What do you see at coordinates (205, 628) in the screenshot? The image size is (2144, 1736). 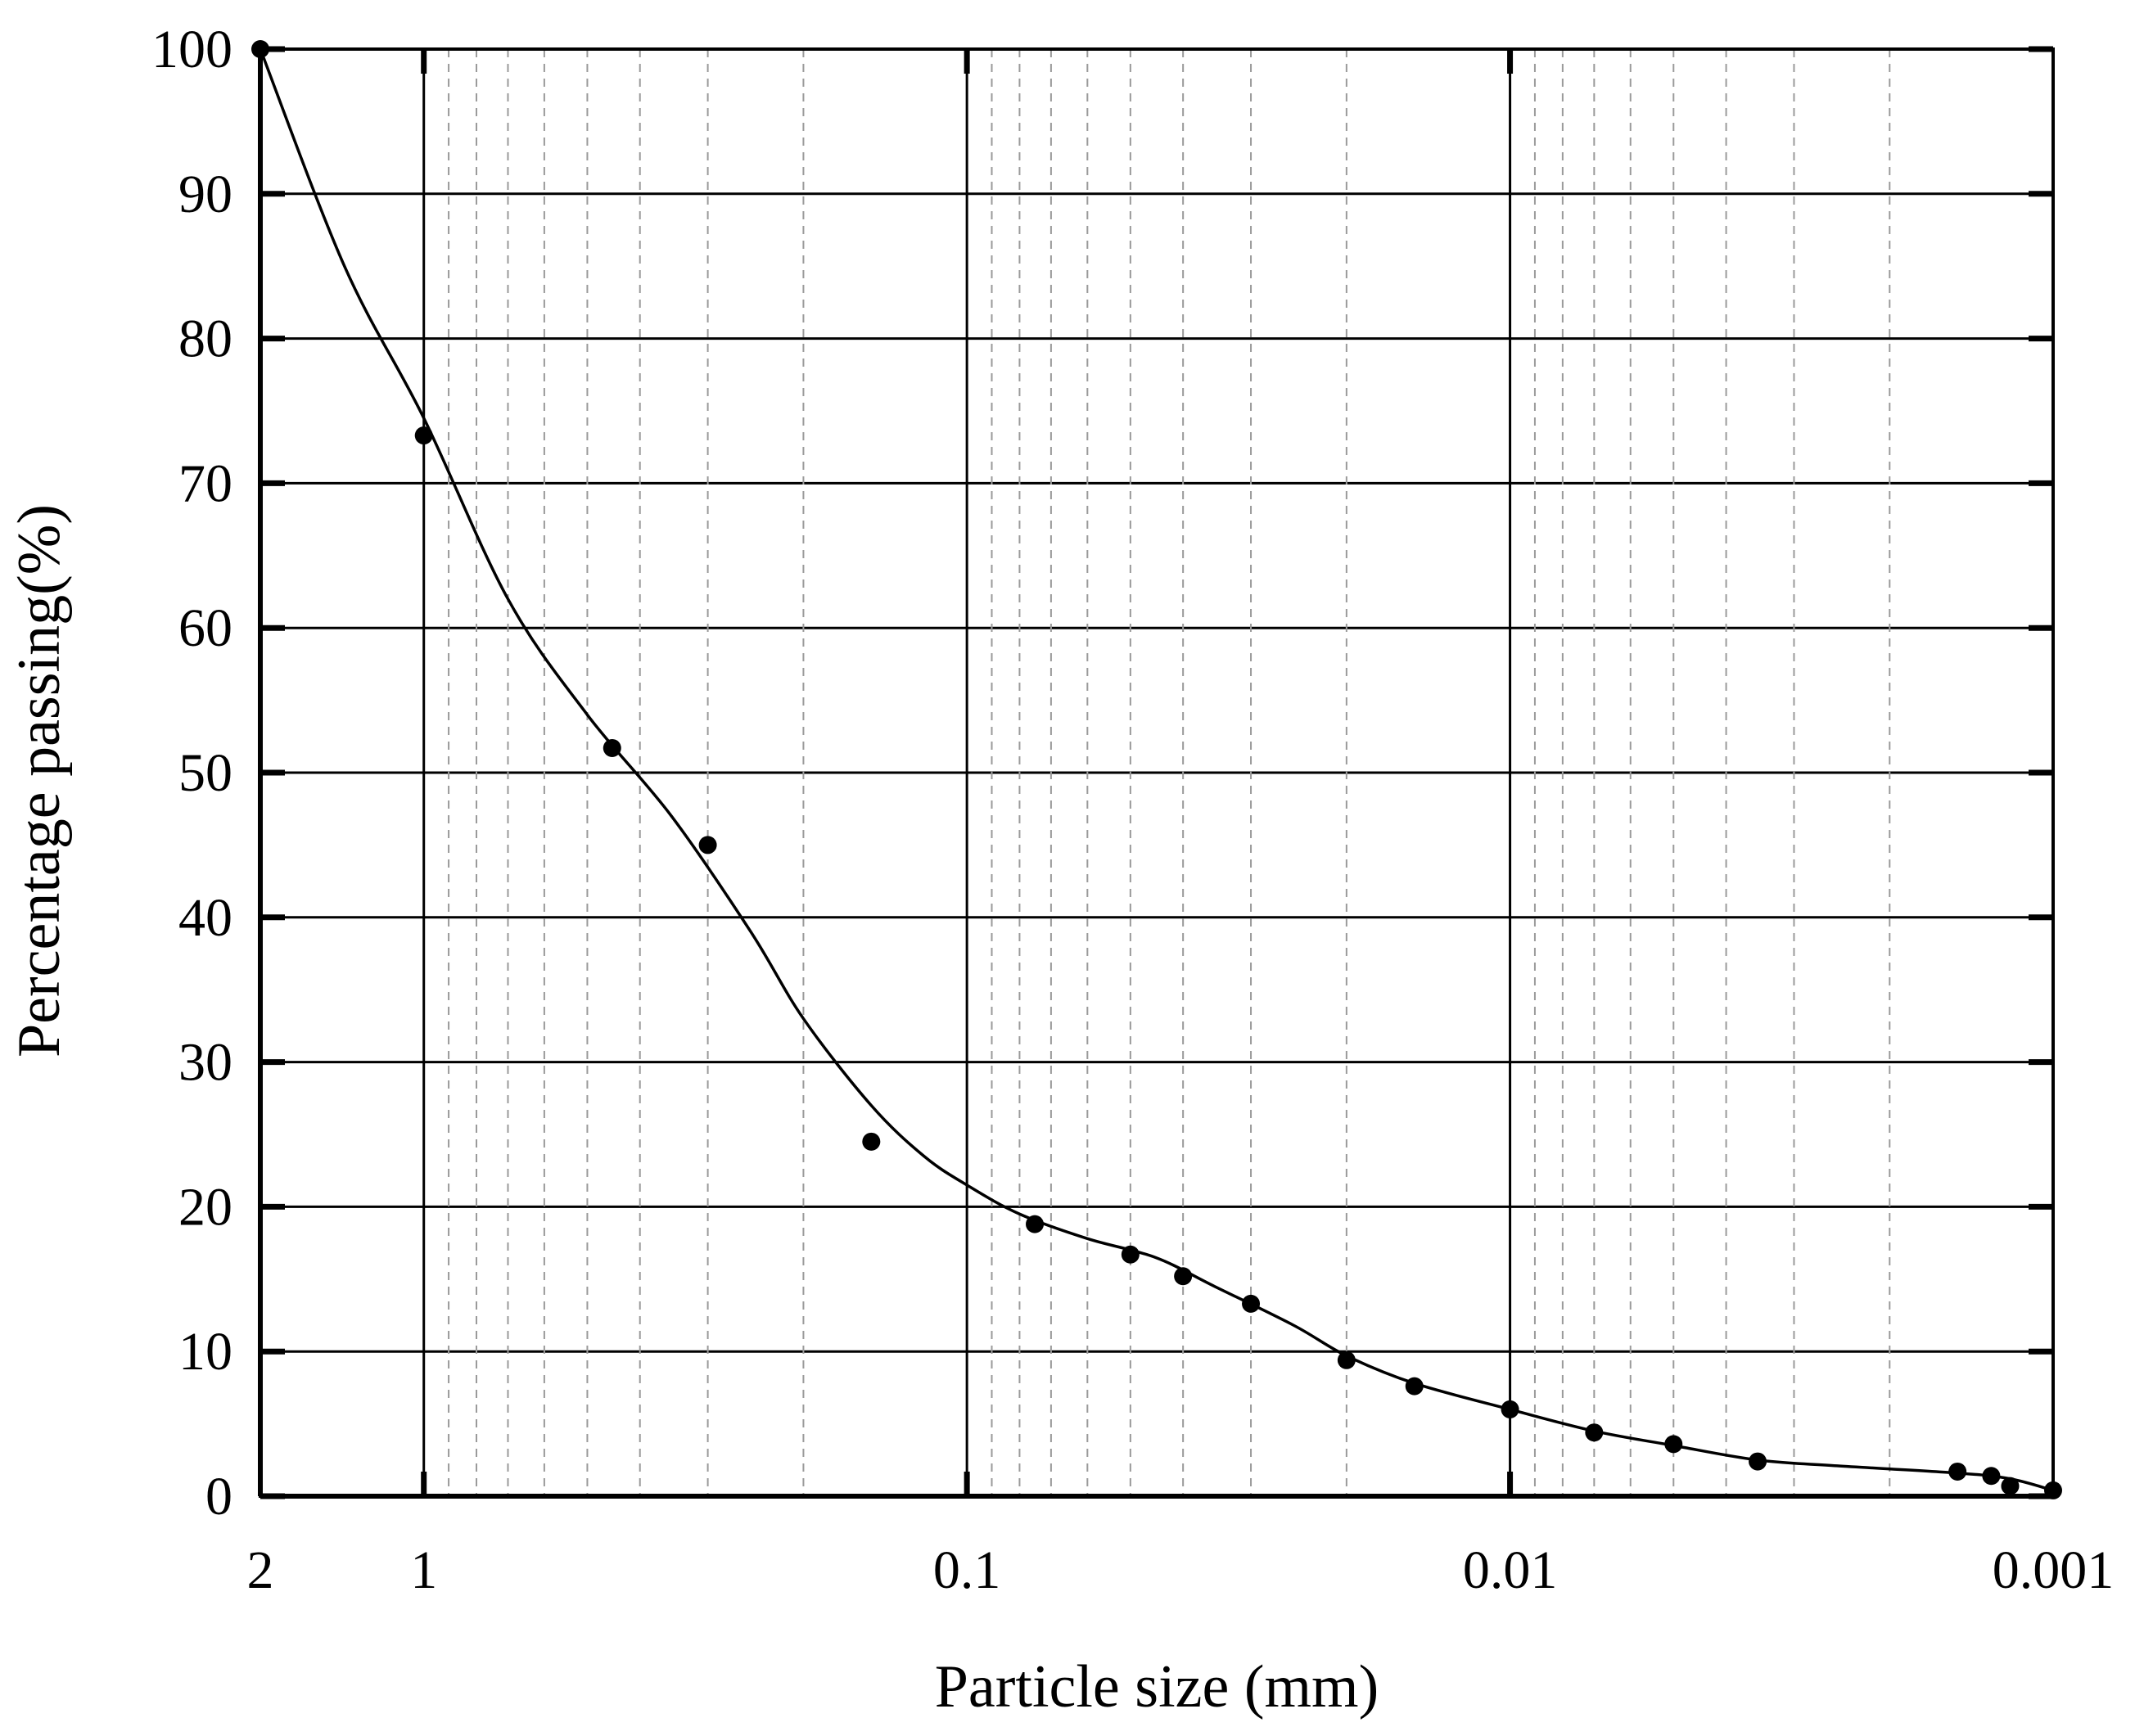 I see `y-tick-label: 60` at bounding box center [205, 628].